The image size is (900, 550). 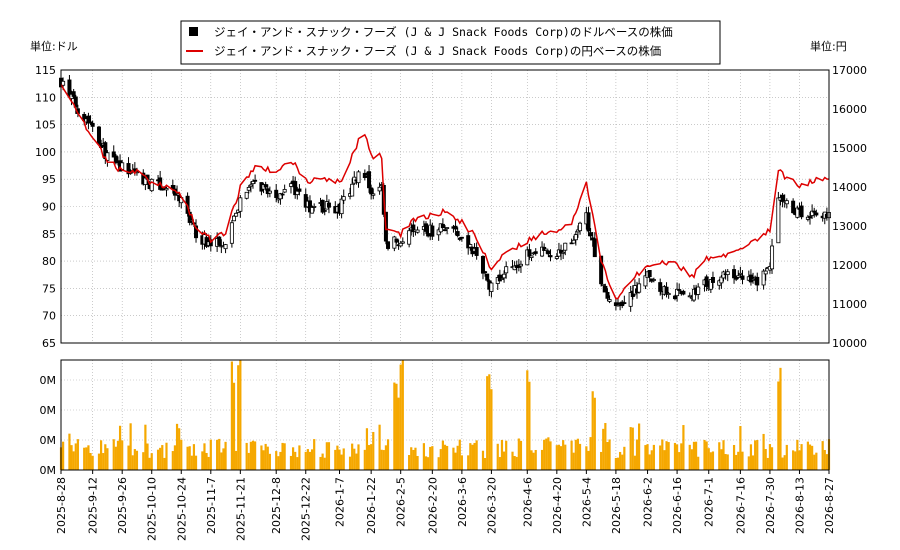 I want to click on right-axis-ticks: 10000 11000 12000 13000 14000 15000 16000 17000, so click(x=849, y=207).